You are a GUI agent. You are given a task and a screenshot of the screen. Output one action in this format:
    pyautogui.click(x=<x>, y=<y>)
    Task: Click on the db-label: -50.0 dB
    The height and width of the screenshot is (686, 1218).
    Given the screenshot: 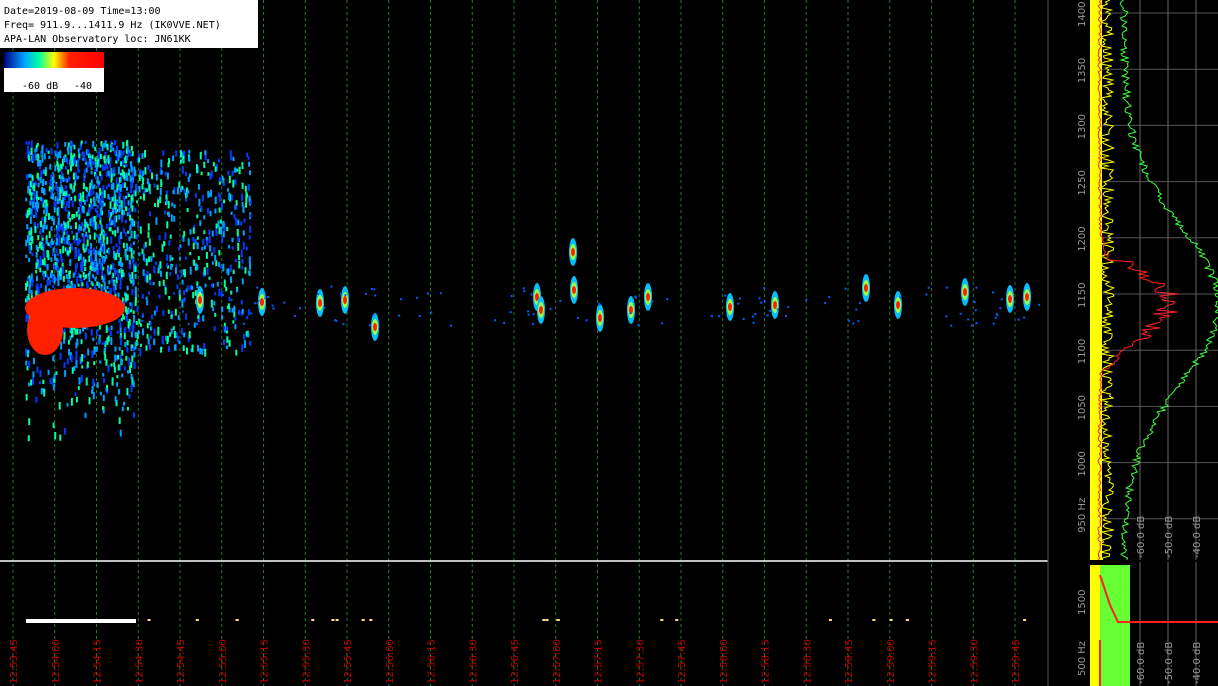 What is the action you would take?
    pyautogui.click(x=1169, y=537)
    